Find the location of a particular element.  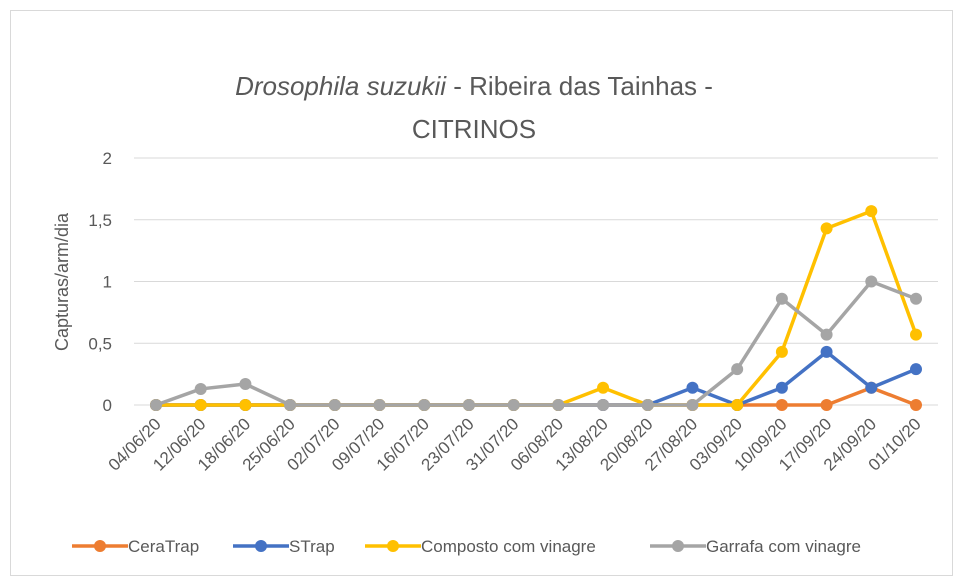

legend-item: Garrafa com vinagre is located at coordinates (755, 546).